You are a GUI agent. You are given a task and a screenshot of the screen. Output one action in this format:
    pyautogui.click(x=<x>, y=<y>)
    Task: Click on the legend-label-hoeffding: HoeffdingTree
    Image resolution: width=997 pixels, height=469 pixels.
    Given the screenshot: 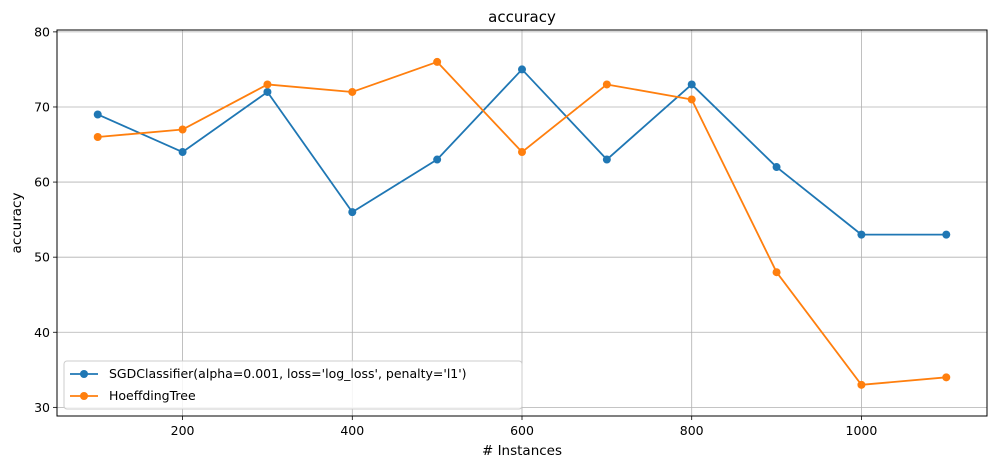 What is the action you would take?
    pyautogui.click(x=152, y=395)
    